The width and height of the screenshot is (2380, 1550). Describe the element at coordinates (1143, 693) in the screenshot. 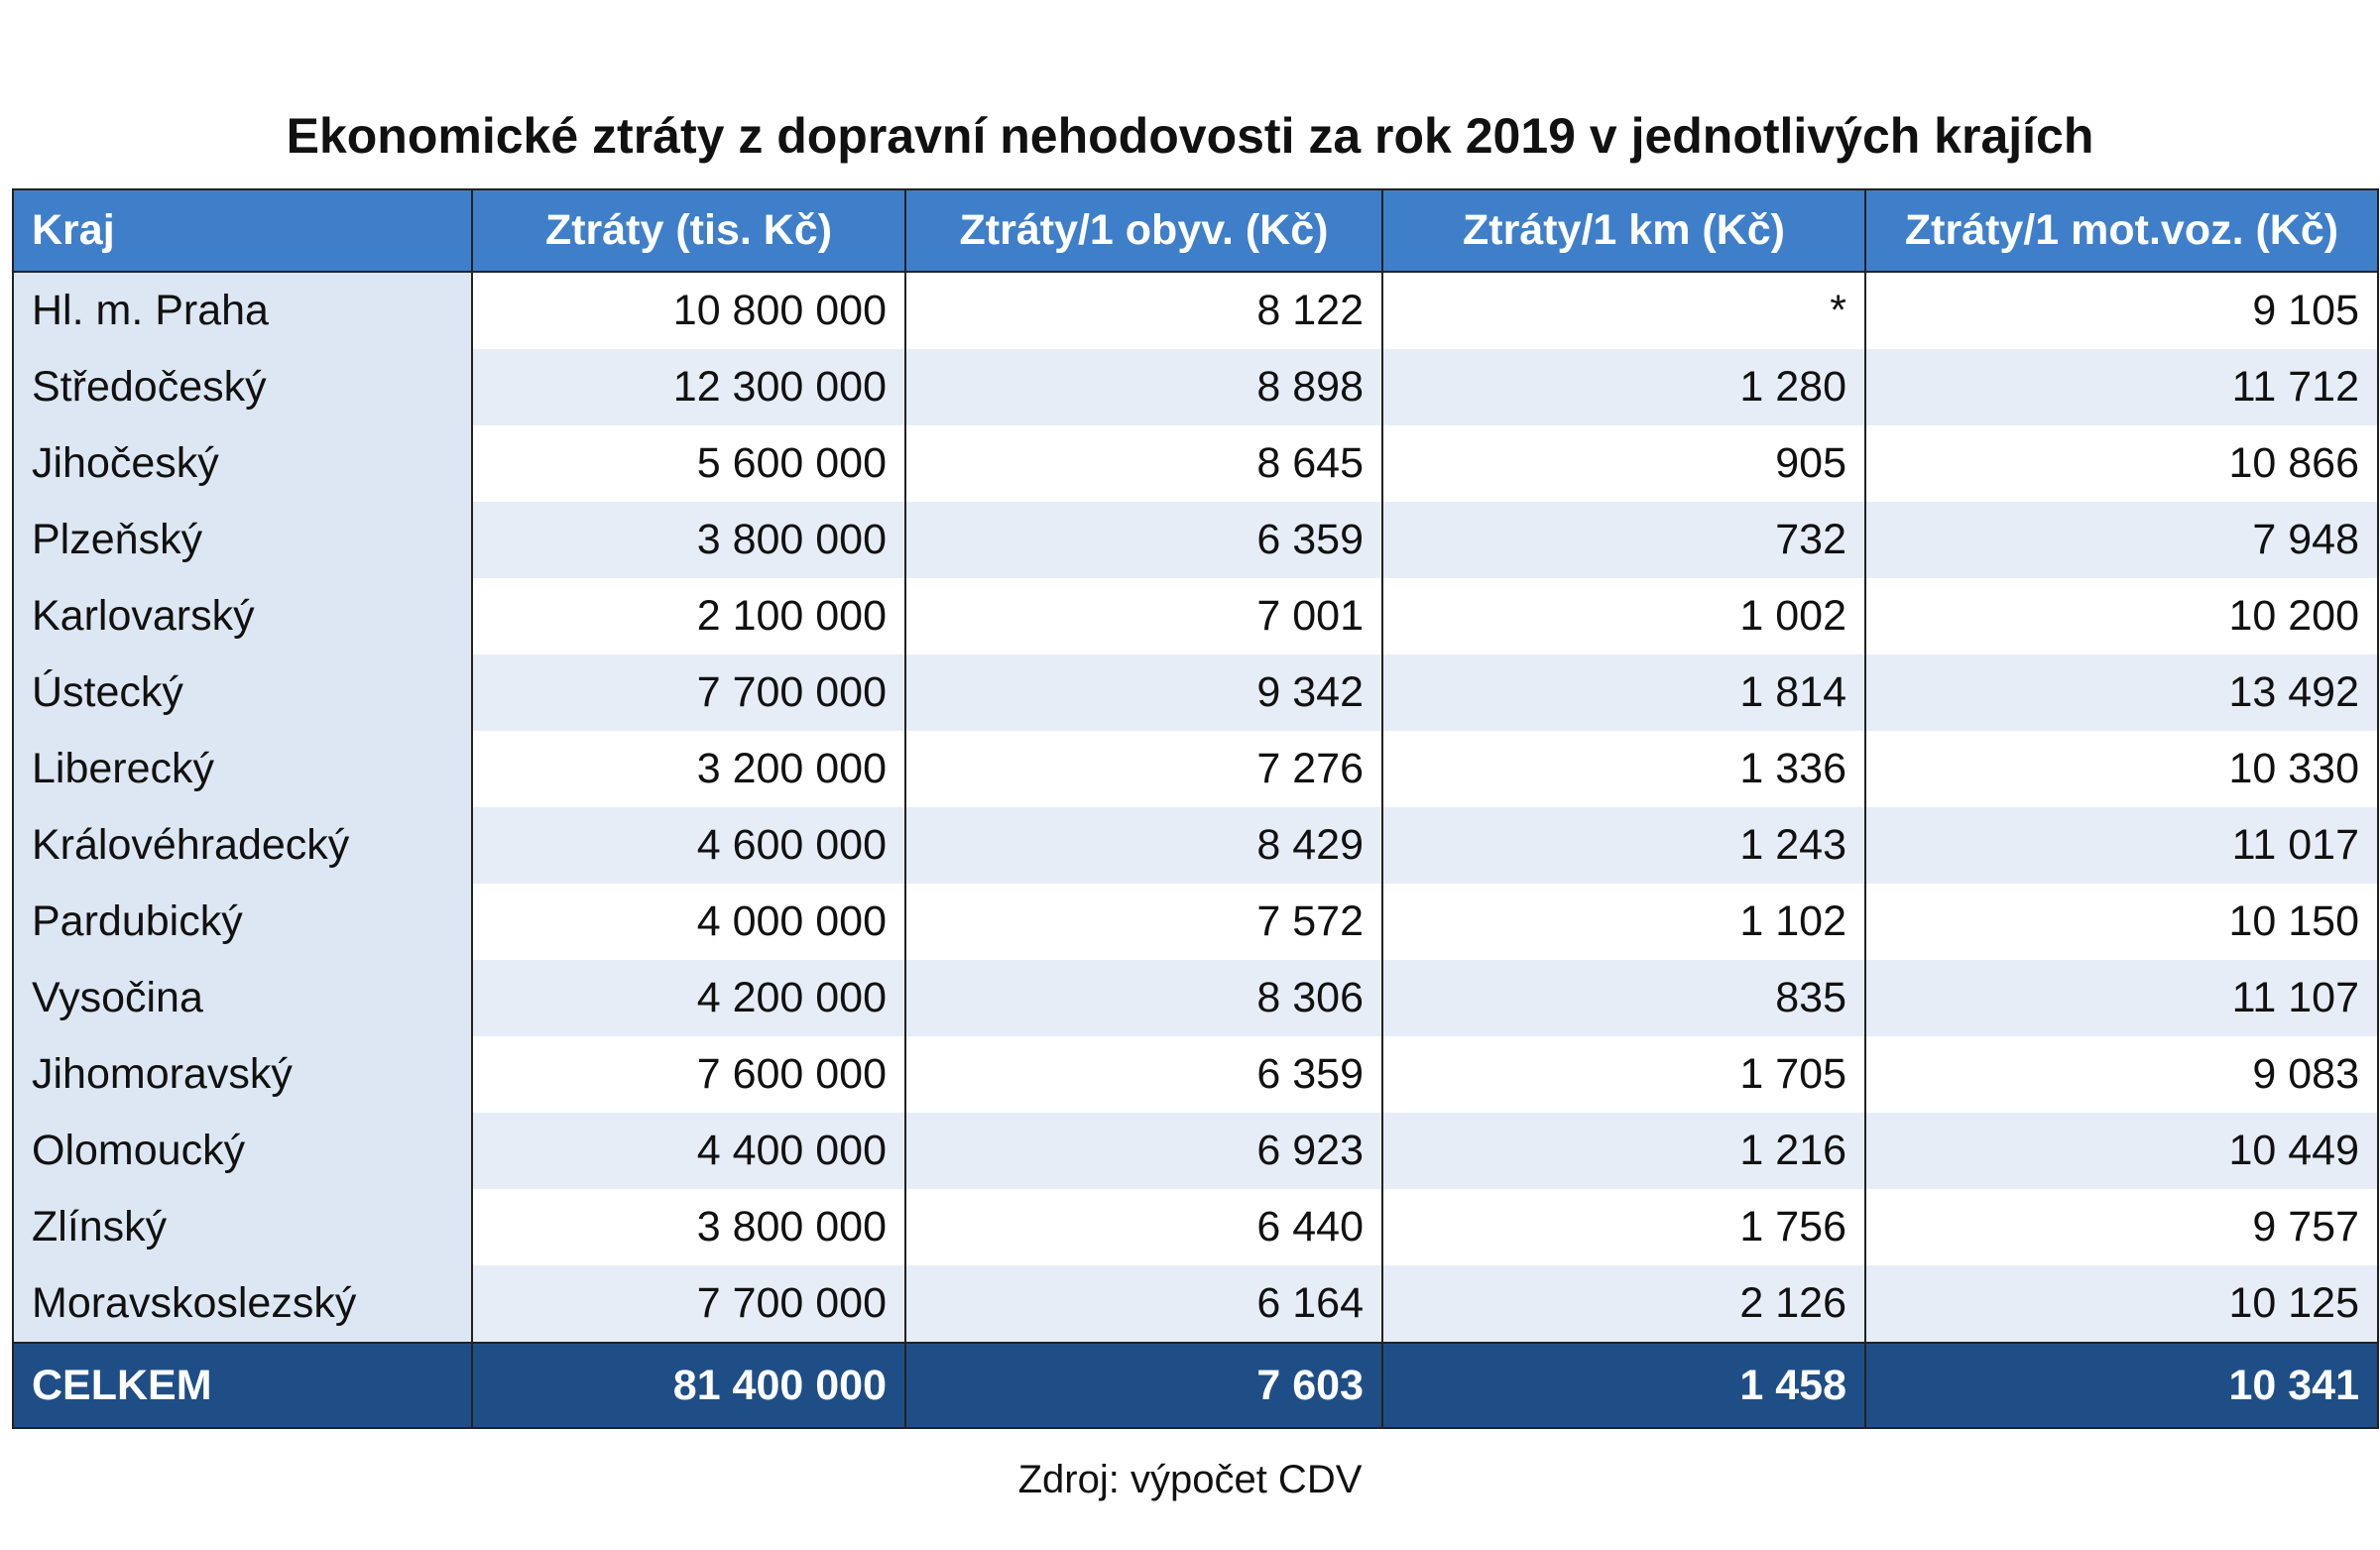

I see `table-cell: 9 342` at that location.